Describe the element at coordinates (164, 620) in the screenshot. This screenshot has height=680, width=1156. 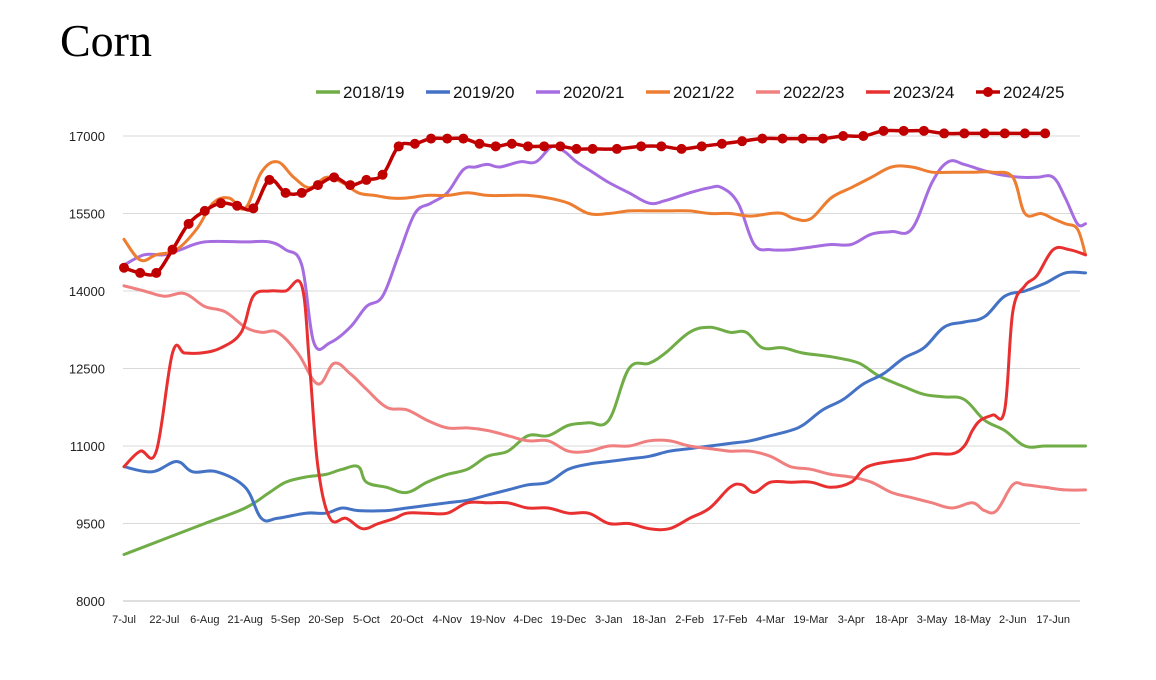
I see `x-tick-label: 22-Jul` at that location.